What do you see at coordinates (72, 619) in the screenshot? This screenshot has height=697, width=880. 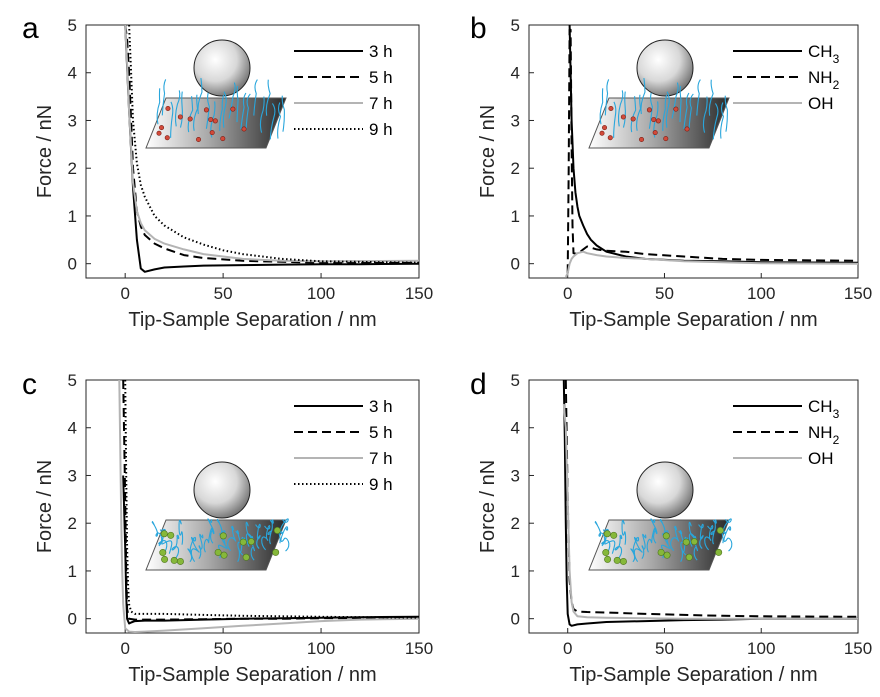 I see `y-tick-label: 0` at bounding box center [72, 619].